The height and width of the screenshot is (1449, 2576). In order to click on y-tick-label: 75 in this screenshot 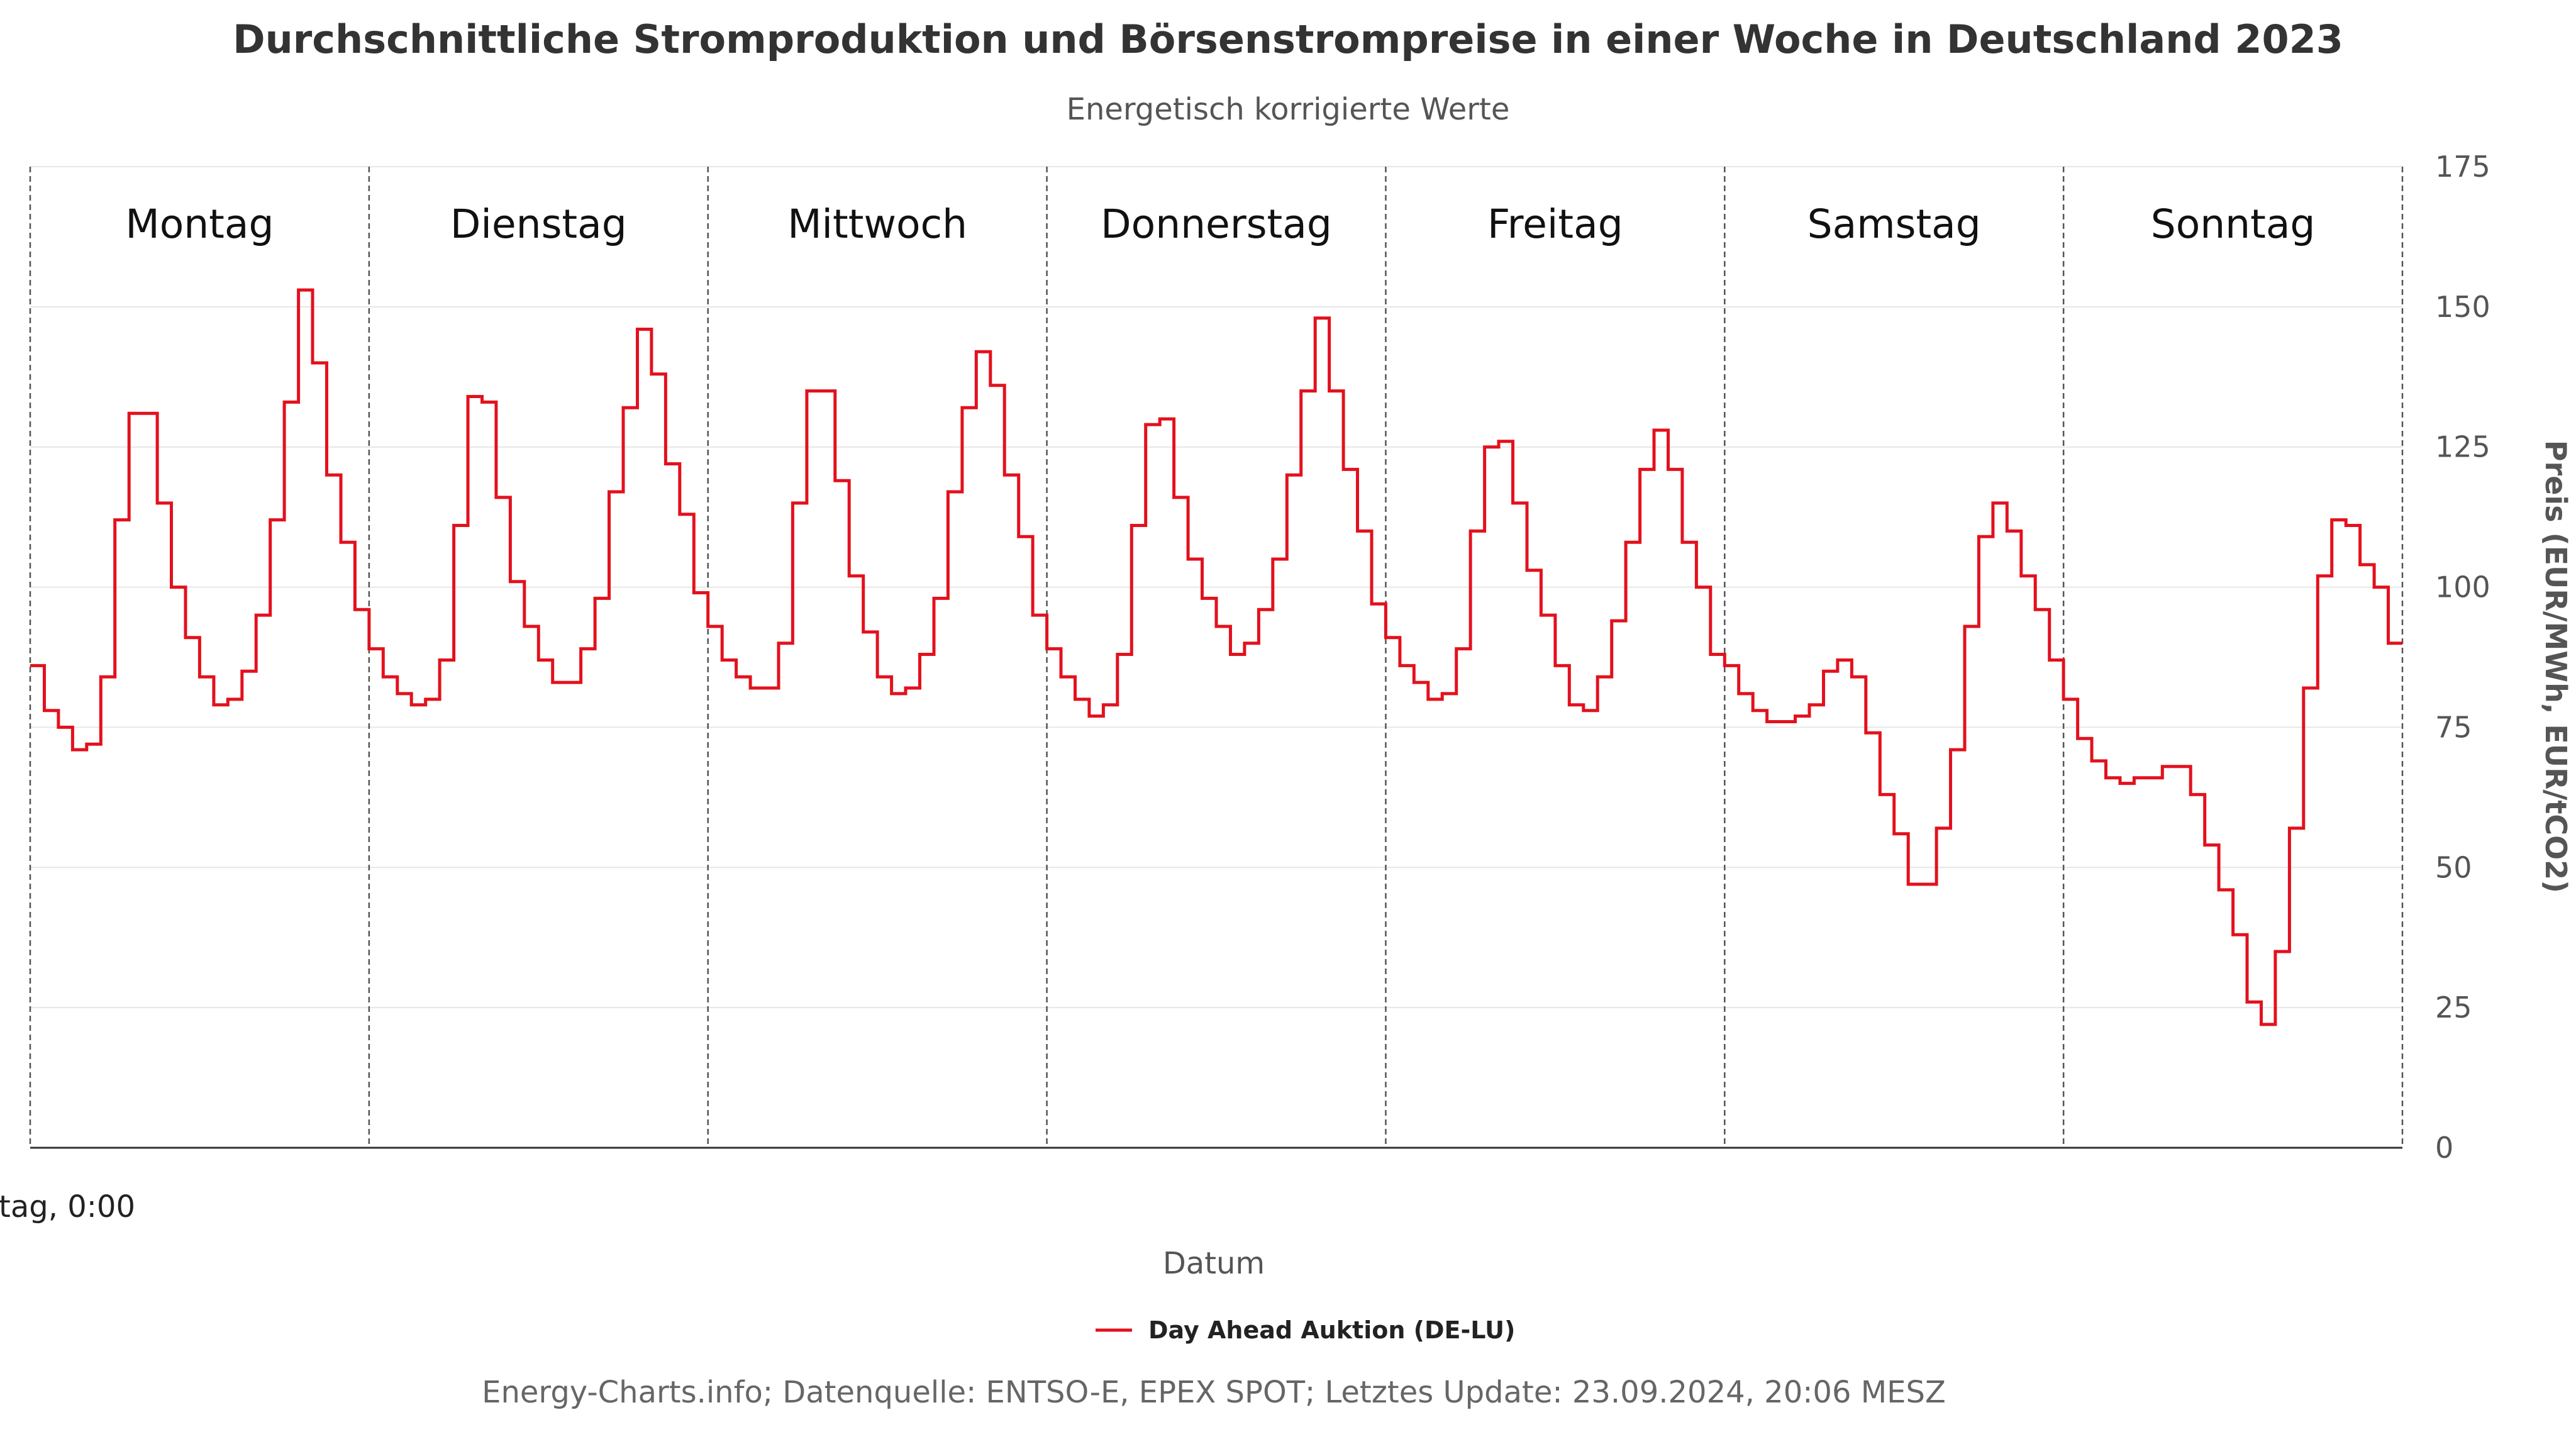, I will do `click(2453, 727)`.